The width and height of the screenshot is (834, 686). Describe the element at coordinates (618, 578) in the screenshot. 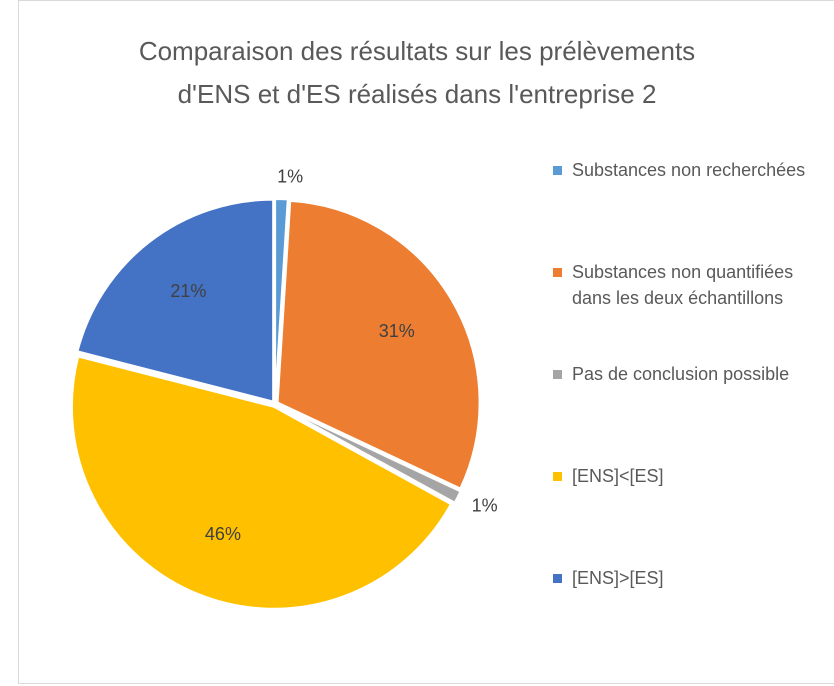

I see `legend-label: [ENS]>[ES]` at that location.